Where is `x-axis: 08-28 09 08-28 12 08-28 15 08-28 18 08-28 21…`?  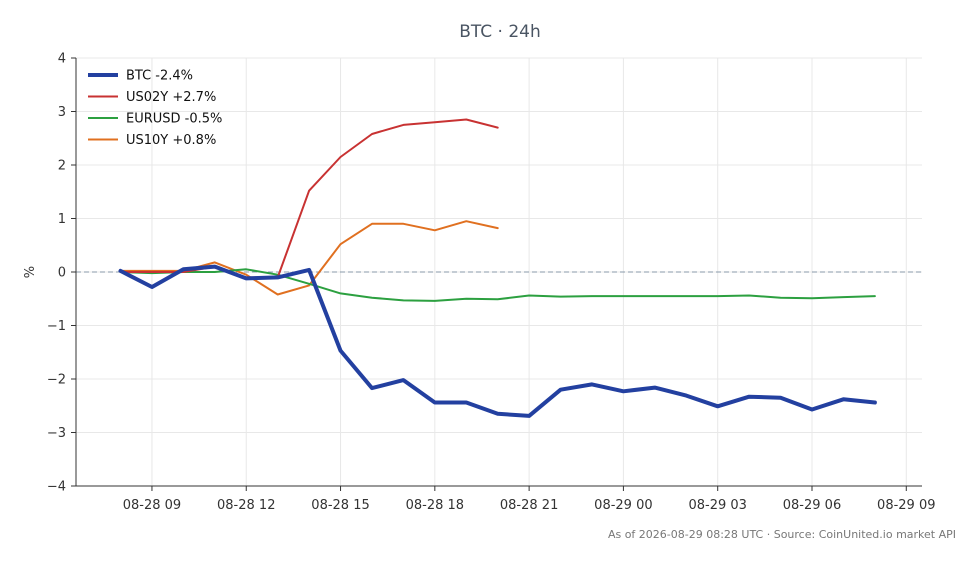 x-axis: 08-28 09 08-28 12 08-28 15 08-28 18 08-28 21… is located at coordinates (529, 499).